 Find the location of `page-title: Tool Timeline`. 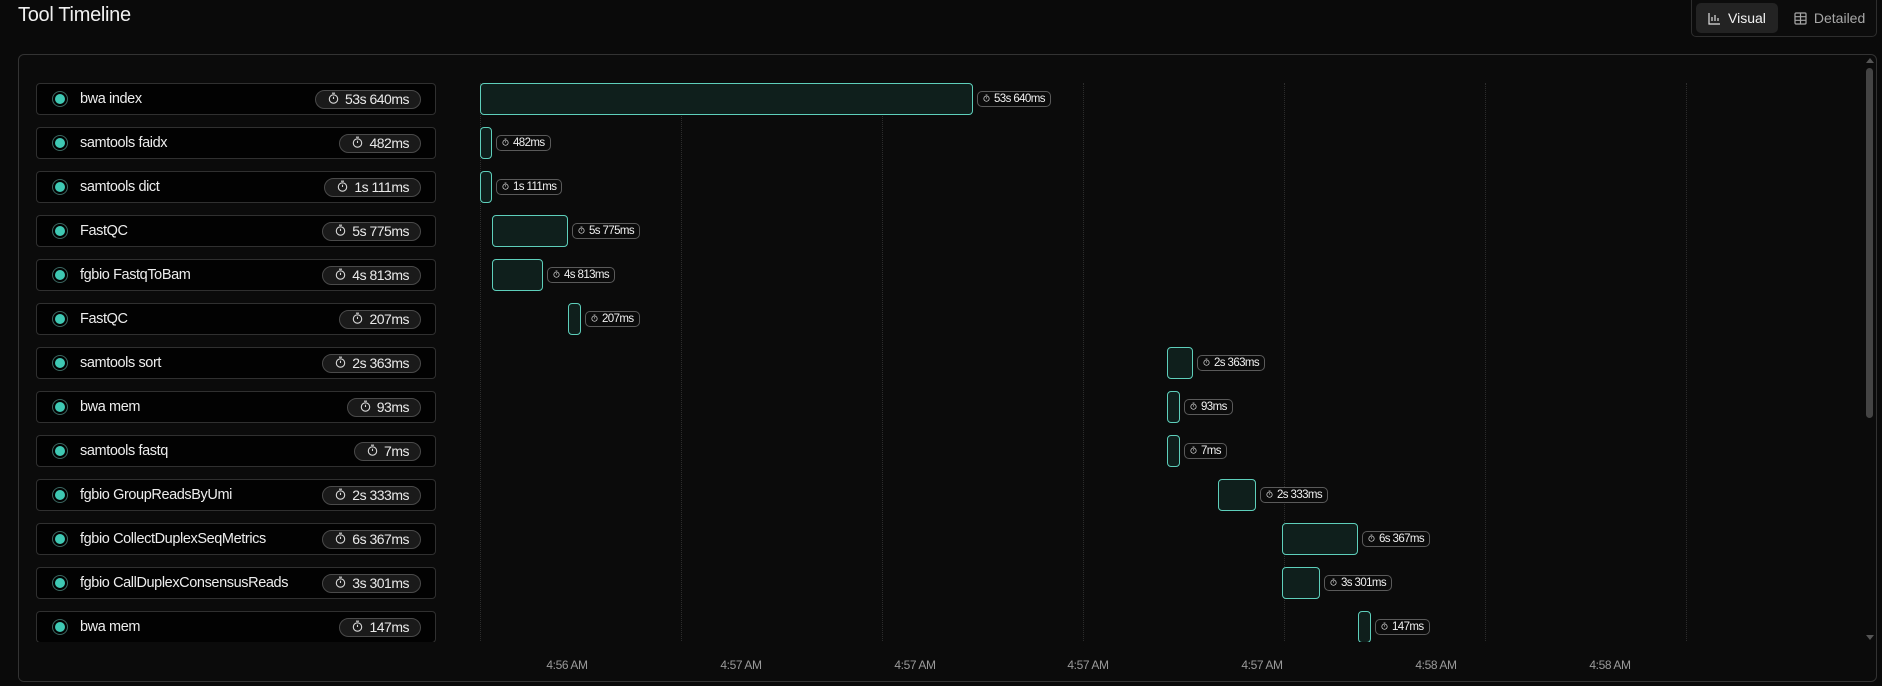

page-title: Tool Timeline is located at coordinates (74, 15).